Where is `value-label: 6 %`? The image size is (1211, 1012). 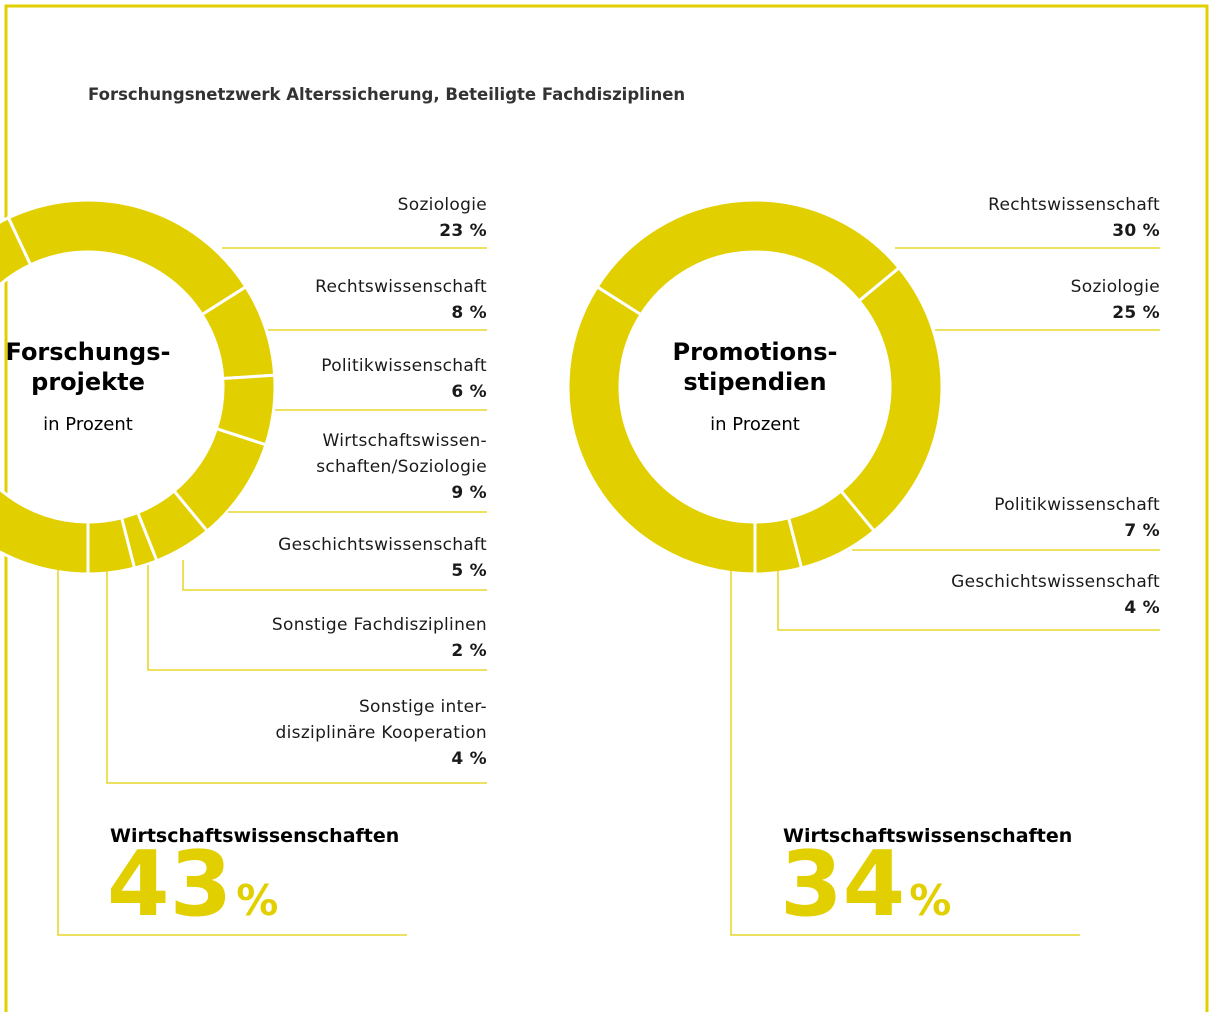 value-label: 6 % is located at coordinates (469, 392).